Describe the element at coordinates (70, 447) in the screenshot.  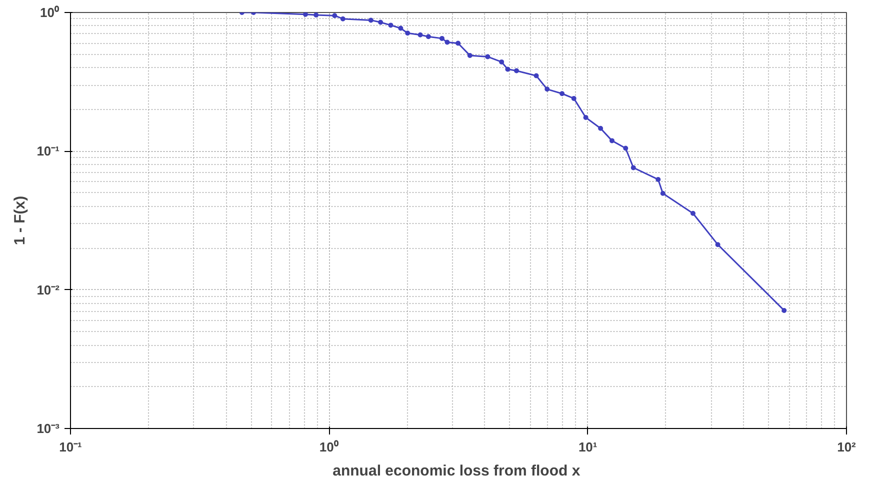
I see `x-tick-label: 10⁻¹` at that location.